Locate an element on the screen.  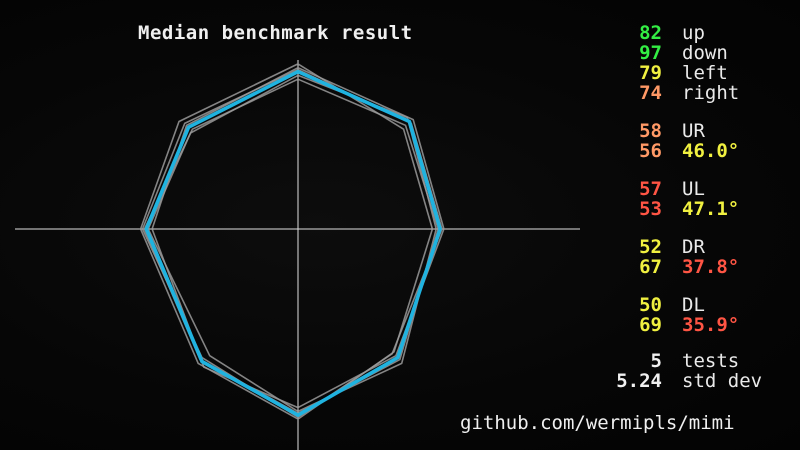
stat-row-tests: 5 tests is located at coordinates (696, 361).